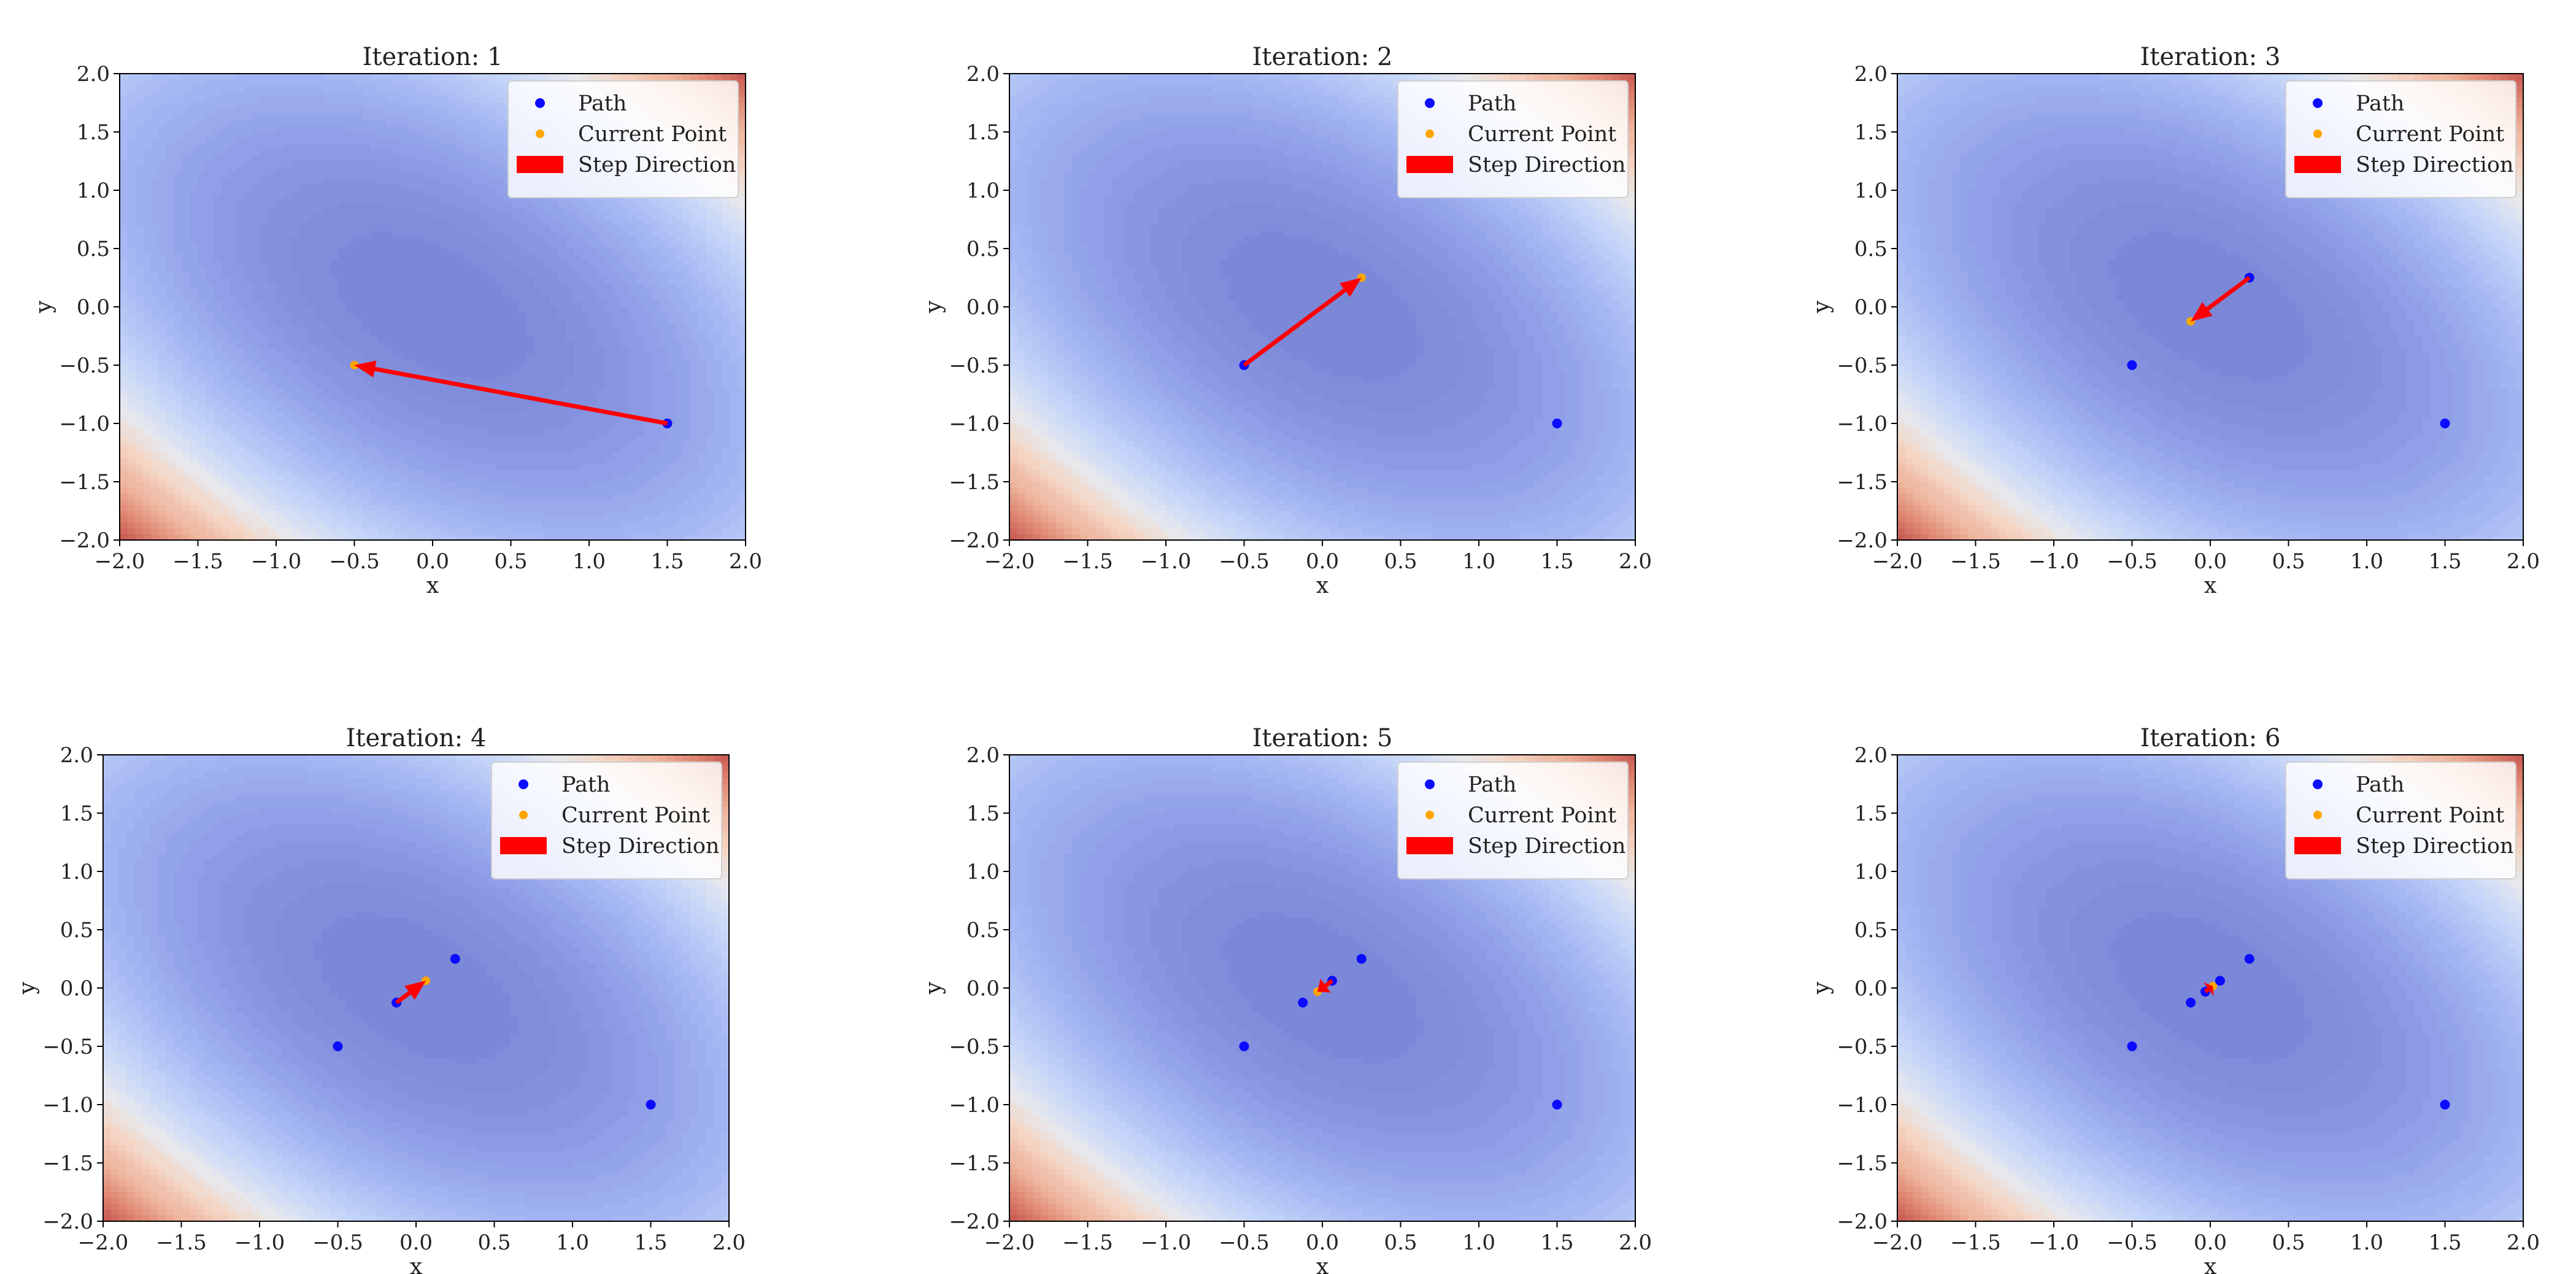 This screenshot has width=2576, height=1274. I want to click on x-tick-label: 0.0, so click(432, 561).